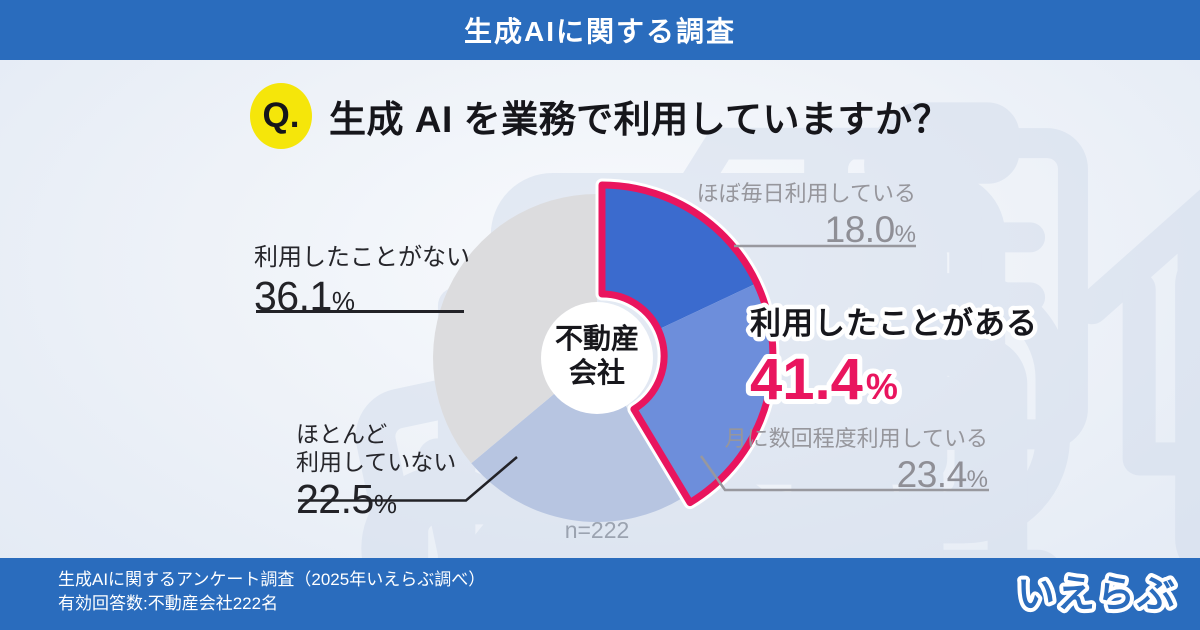 The height and width of the screenshot is (630, 1200). I want to click on label-monthly-value: 23.4, so click(932, 474).